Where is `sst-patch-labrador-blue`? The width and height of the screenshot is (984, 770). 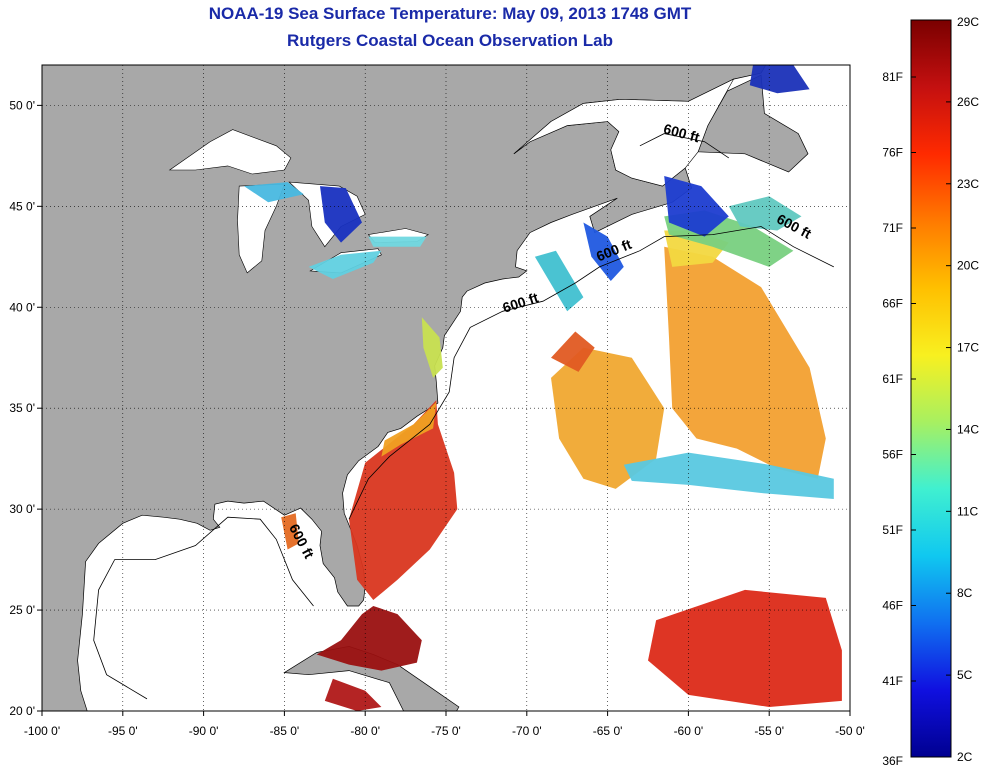
sst-patch-labrador-blue is located at coordinates (779, 79).